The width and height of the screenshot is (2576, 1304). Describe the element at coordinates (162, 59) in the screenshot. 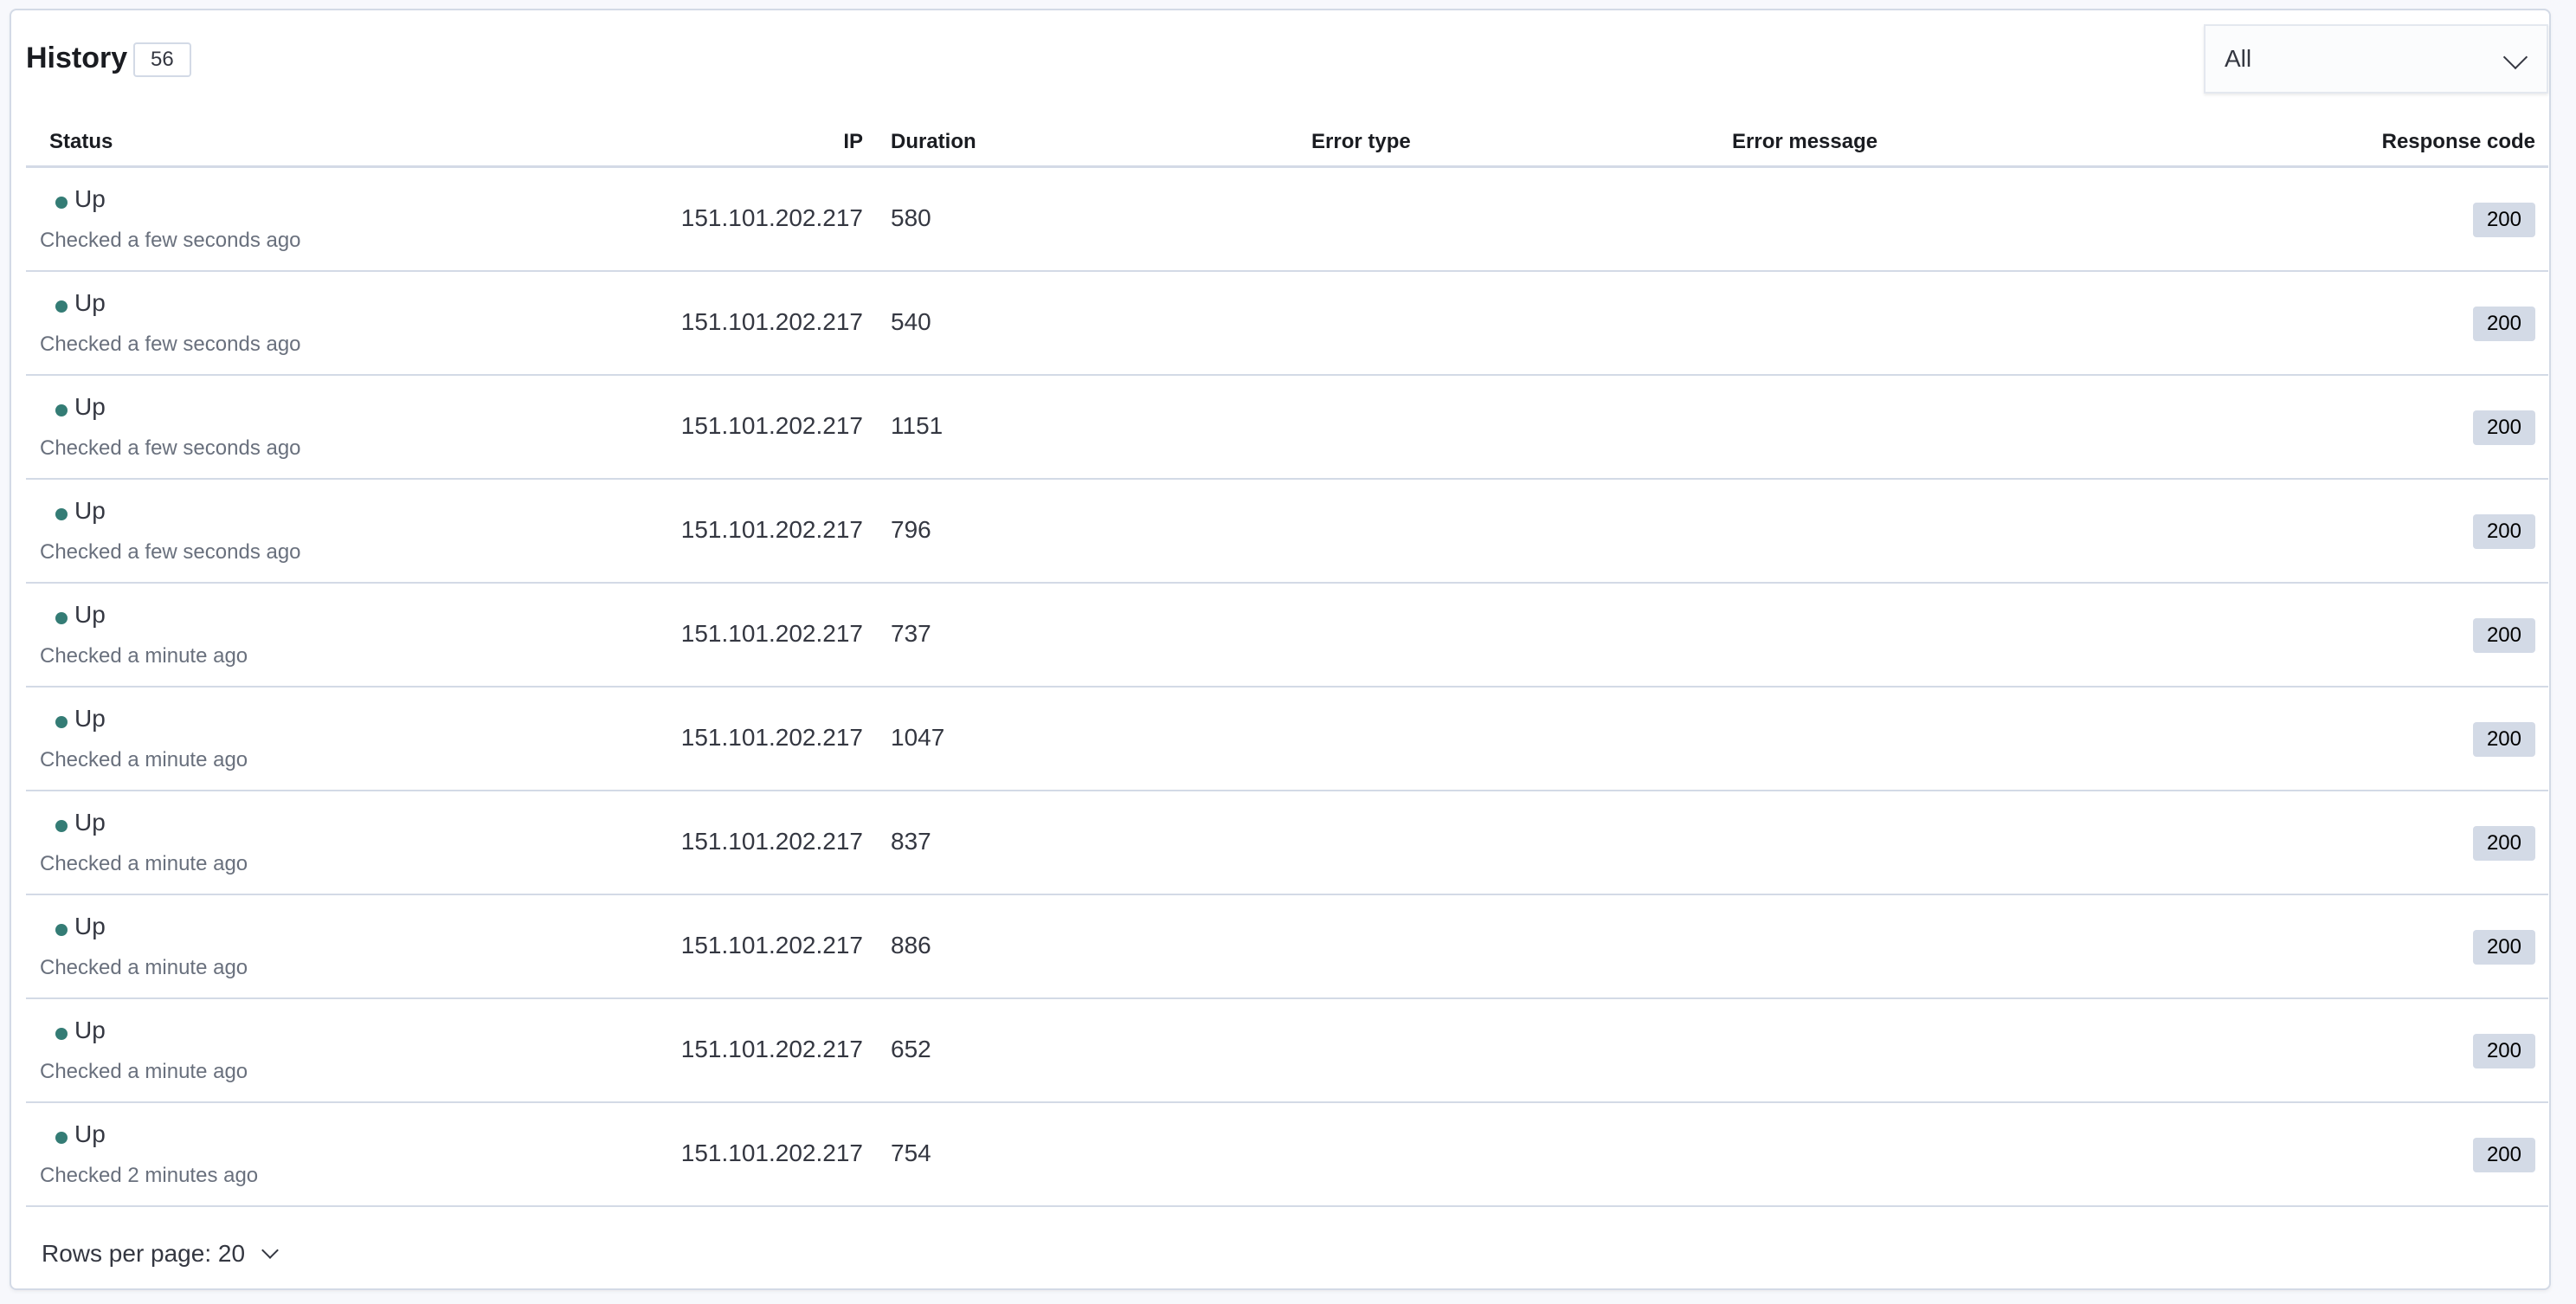

I see `count-badge: 56` at that location.